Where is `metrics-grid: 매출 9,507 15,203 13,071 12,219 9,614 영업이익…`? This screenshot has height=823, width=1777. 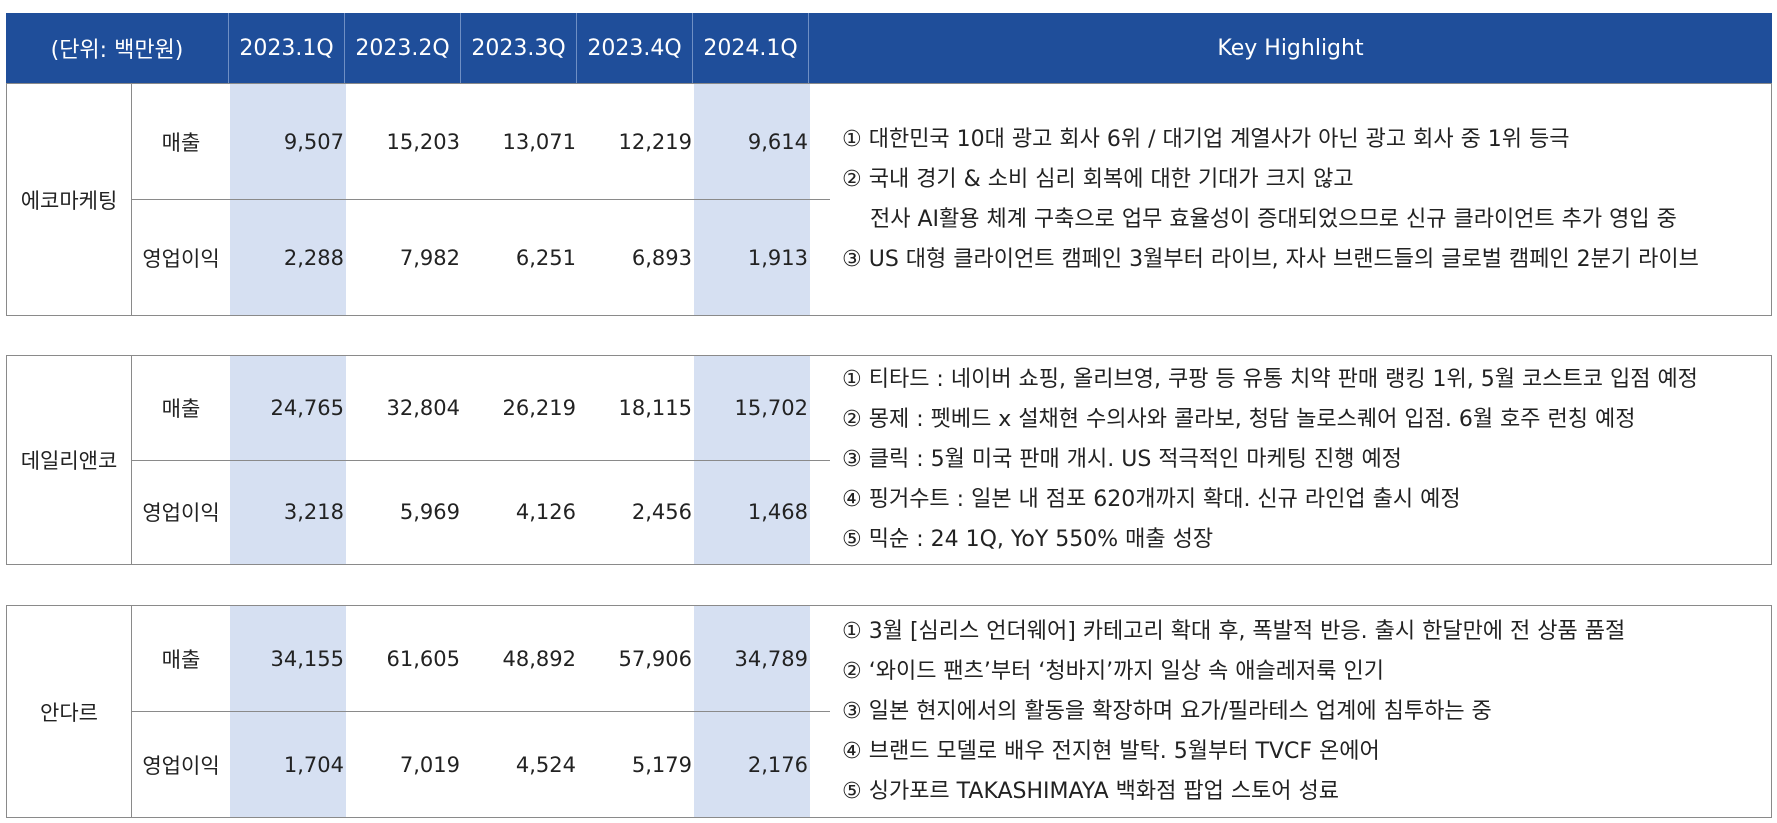 metrics-grid: 매출 9,507 15,203 13,071 12,219 9,614 영업이익… is located at coordinates (481, 199).